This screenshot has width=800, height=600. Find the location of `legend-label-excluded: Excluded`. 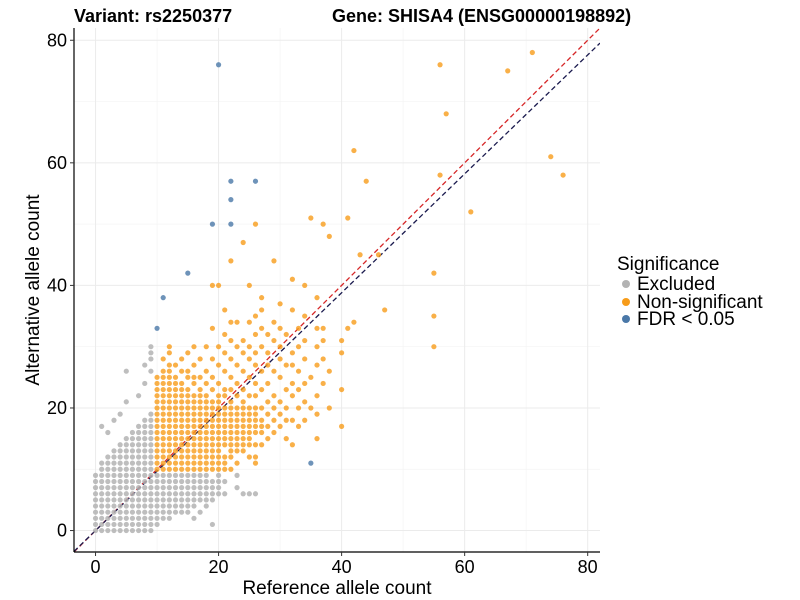

legend-label-excluded: Excluded is located at coordinates (676, 284).